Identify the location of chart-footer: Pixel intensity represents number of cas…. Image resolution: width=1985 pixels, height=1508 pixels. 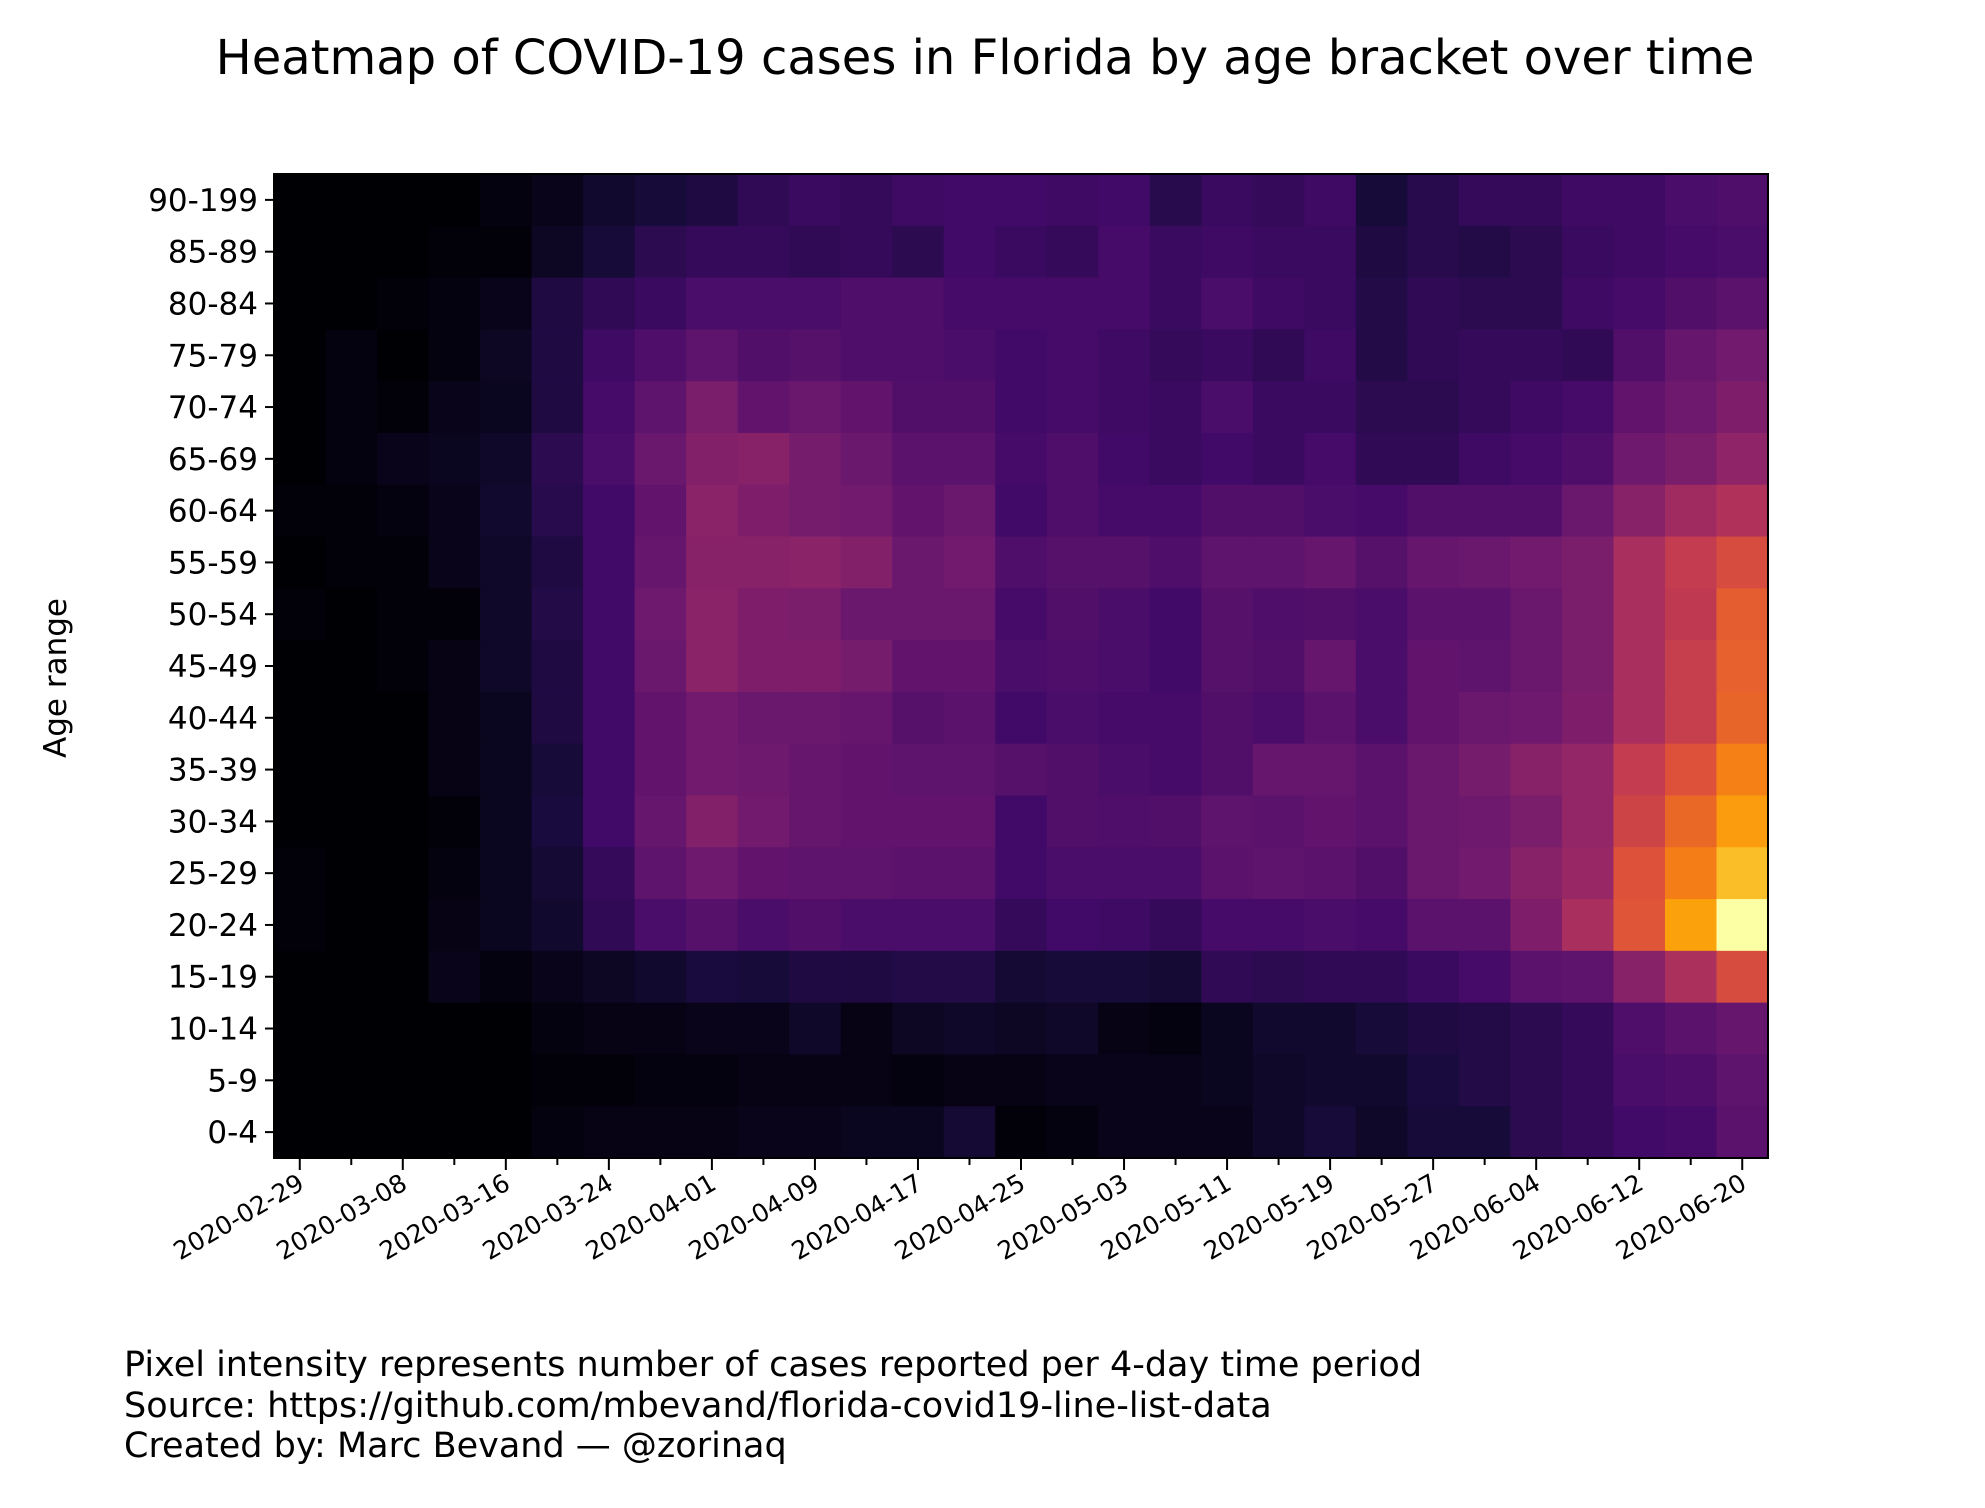
(773, 1406).